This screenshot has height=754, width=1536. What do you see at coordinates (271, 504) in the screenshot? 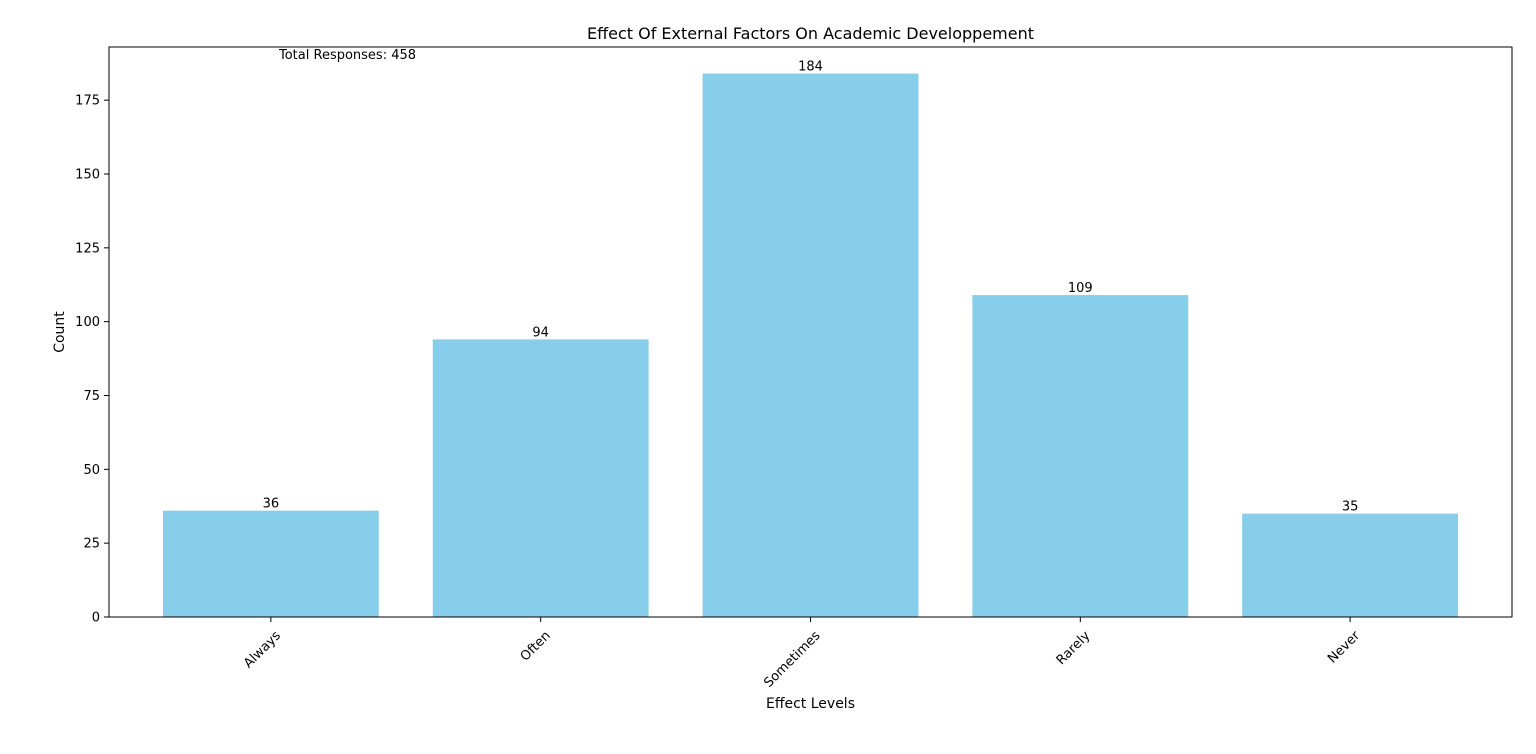
I see `data-label-always: 36` at bounding box center [271, 504].